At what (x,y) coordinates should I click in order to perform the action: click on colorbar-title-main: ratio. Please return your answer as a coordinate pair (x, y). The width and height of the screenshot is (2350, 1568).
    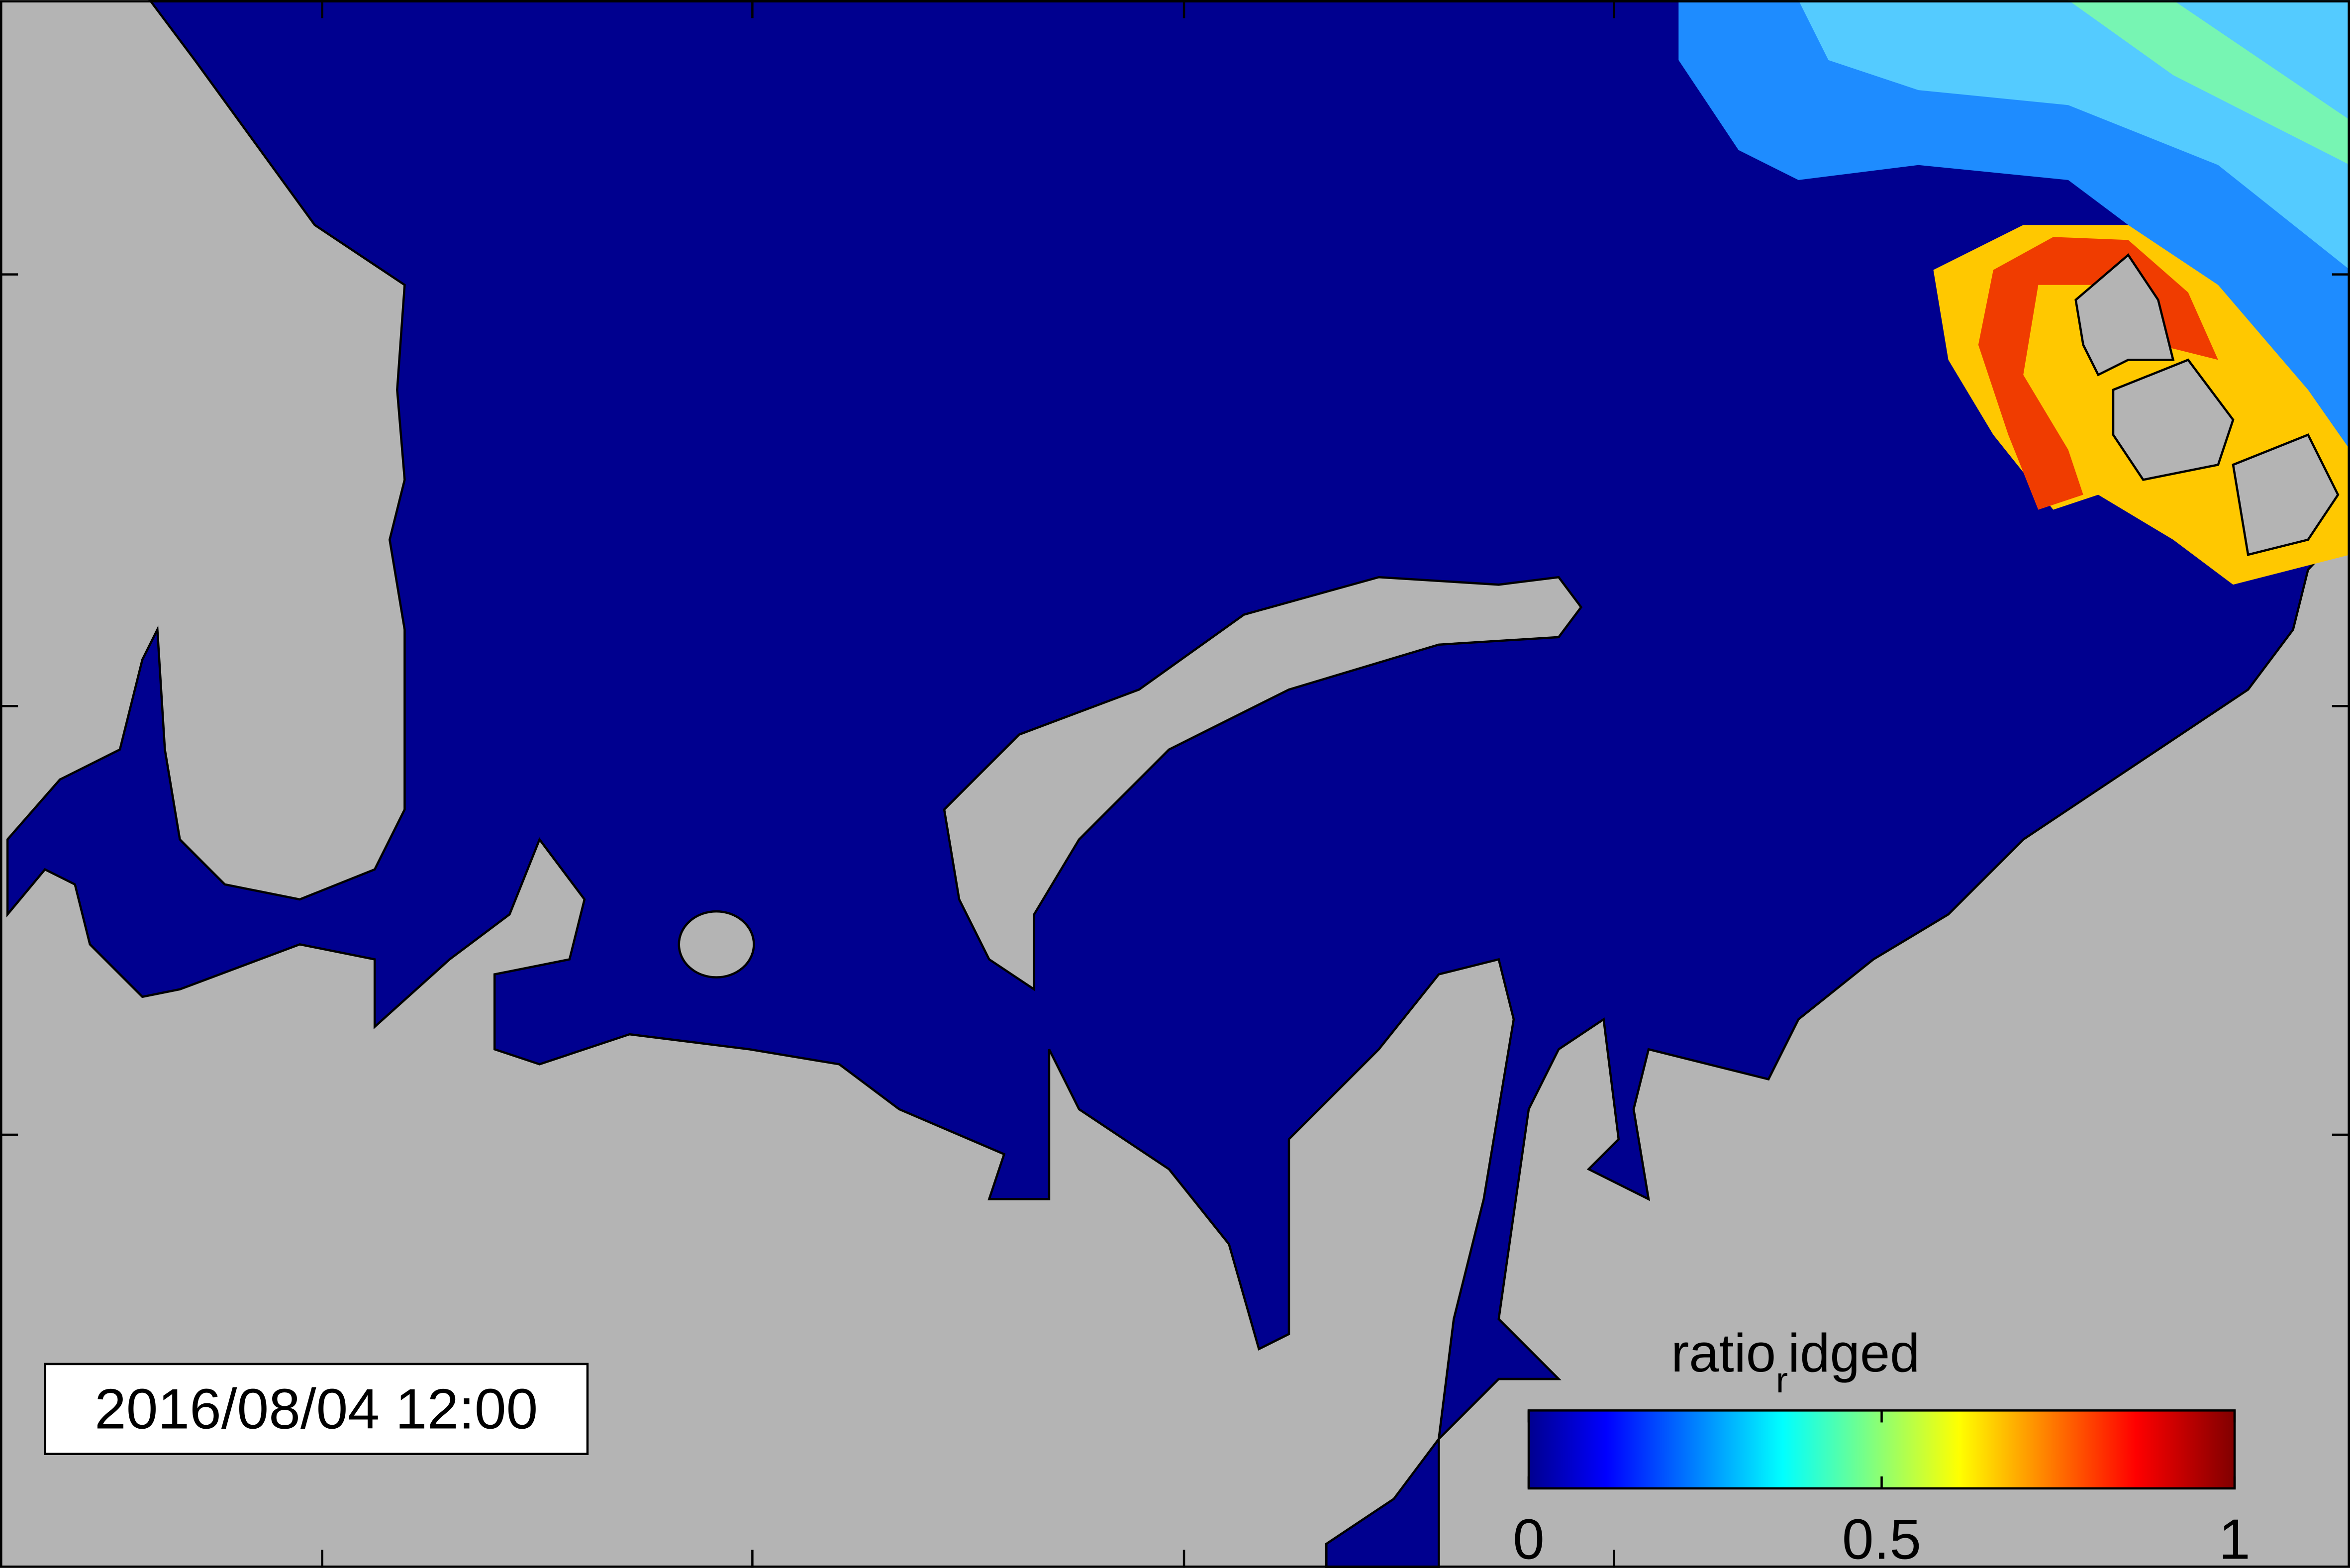
    Looking at the image, I should click on (1723, 1353).